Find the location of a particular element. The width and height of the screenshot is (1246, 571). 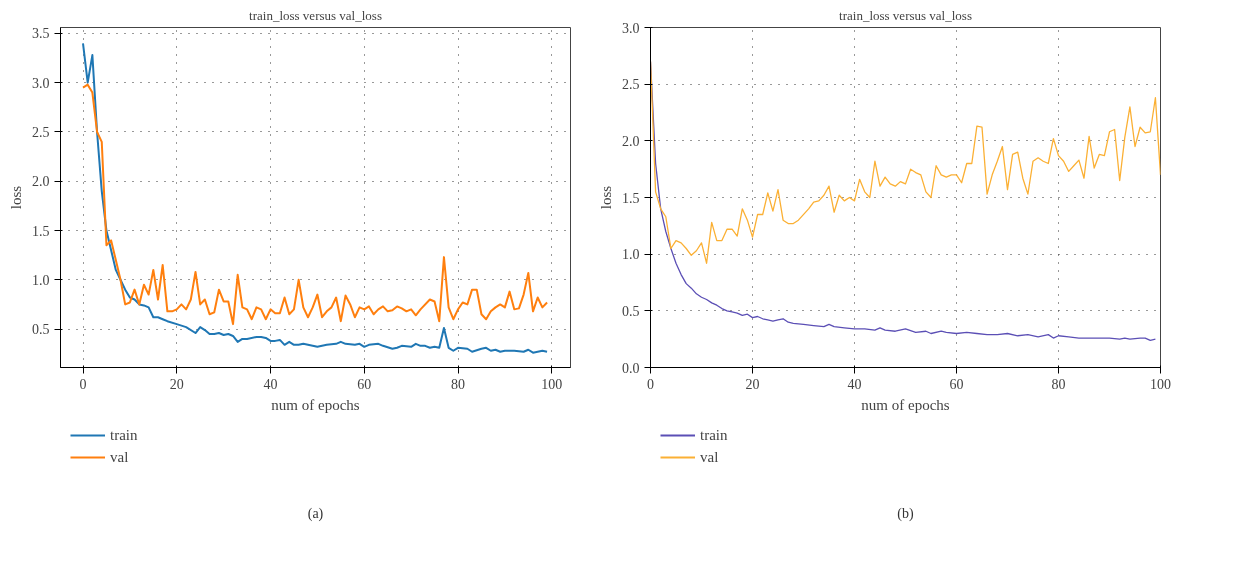

text: (b) is located at coordinates (905, 513).